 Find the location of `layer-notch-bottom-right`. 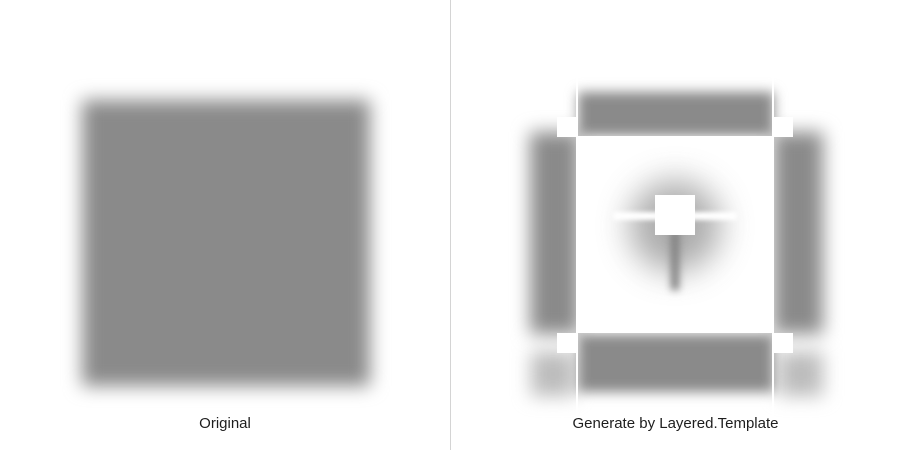

layer-notch-bottom-right is located at coordinates (783, 343).